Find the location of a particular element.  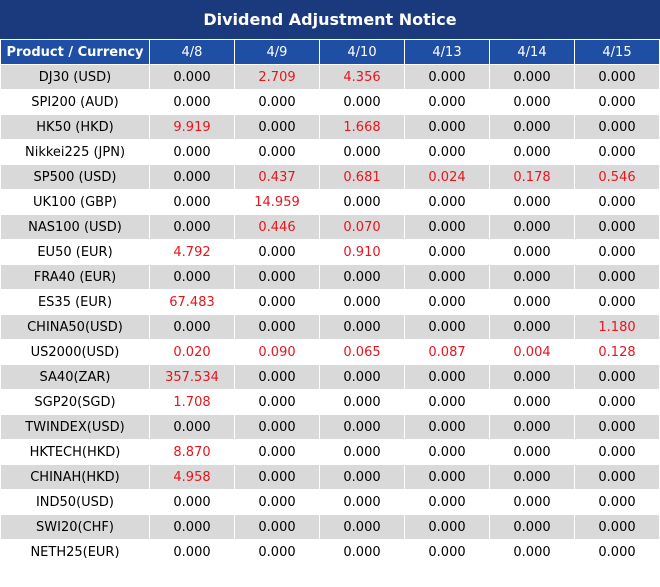

value-cell: 0.024 is located at coordinates (447, 177).